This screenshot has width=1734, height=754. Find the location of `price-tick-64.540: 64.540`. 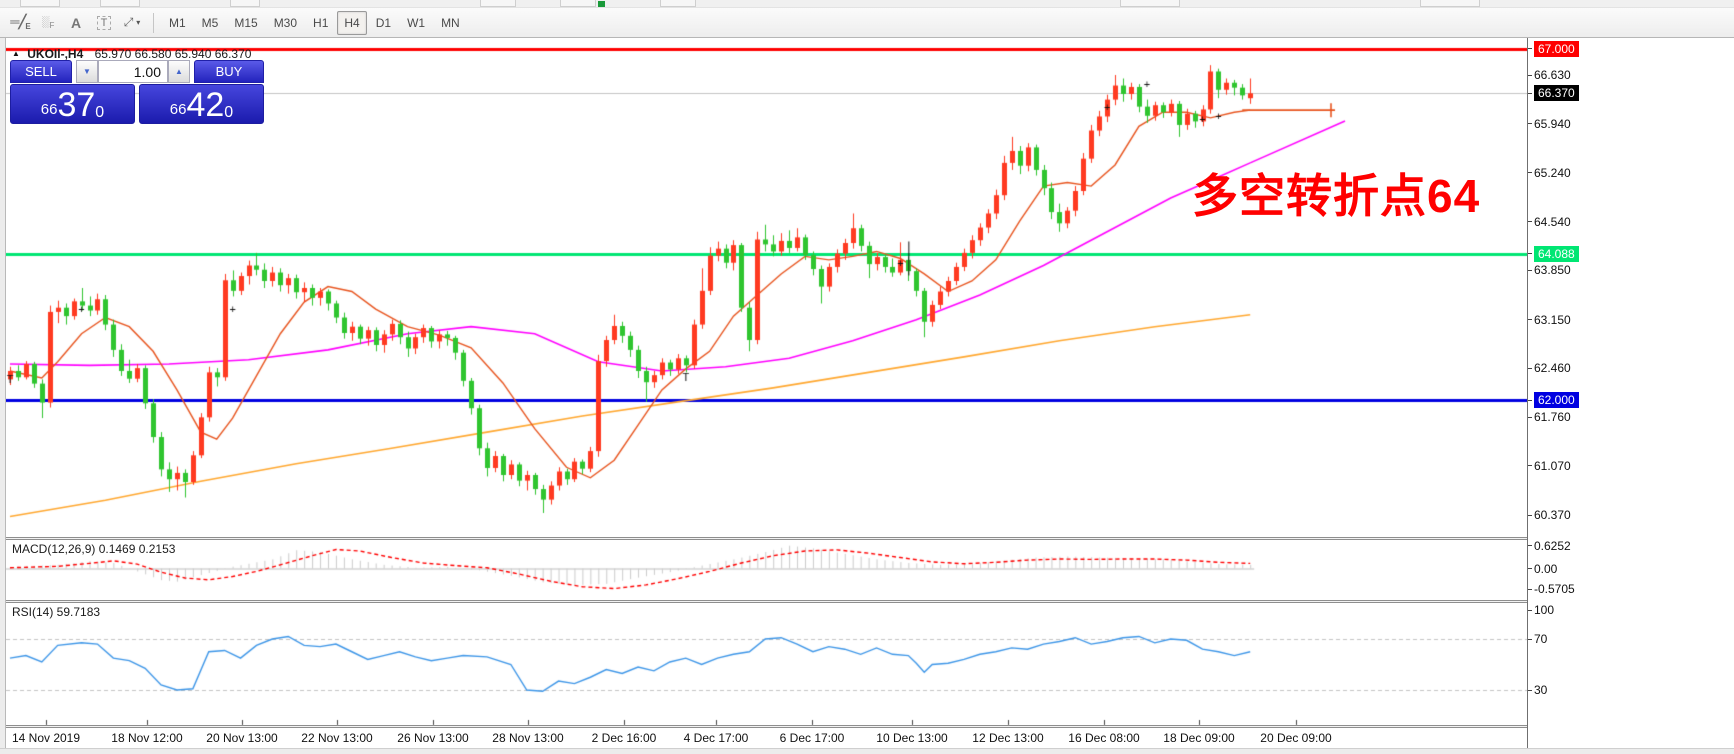

price-tick-64.540: 64.540 is located at coordinates (1549, 222).